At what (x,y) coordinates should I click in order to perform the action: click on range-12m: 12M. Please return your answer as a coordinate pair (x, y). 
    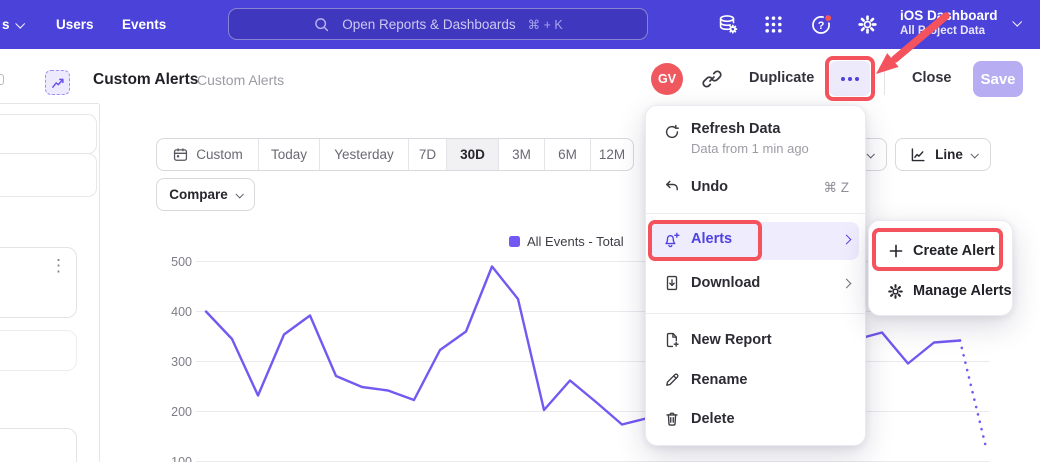
    Looking at the image, I should click on (611, 154).